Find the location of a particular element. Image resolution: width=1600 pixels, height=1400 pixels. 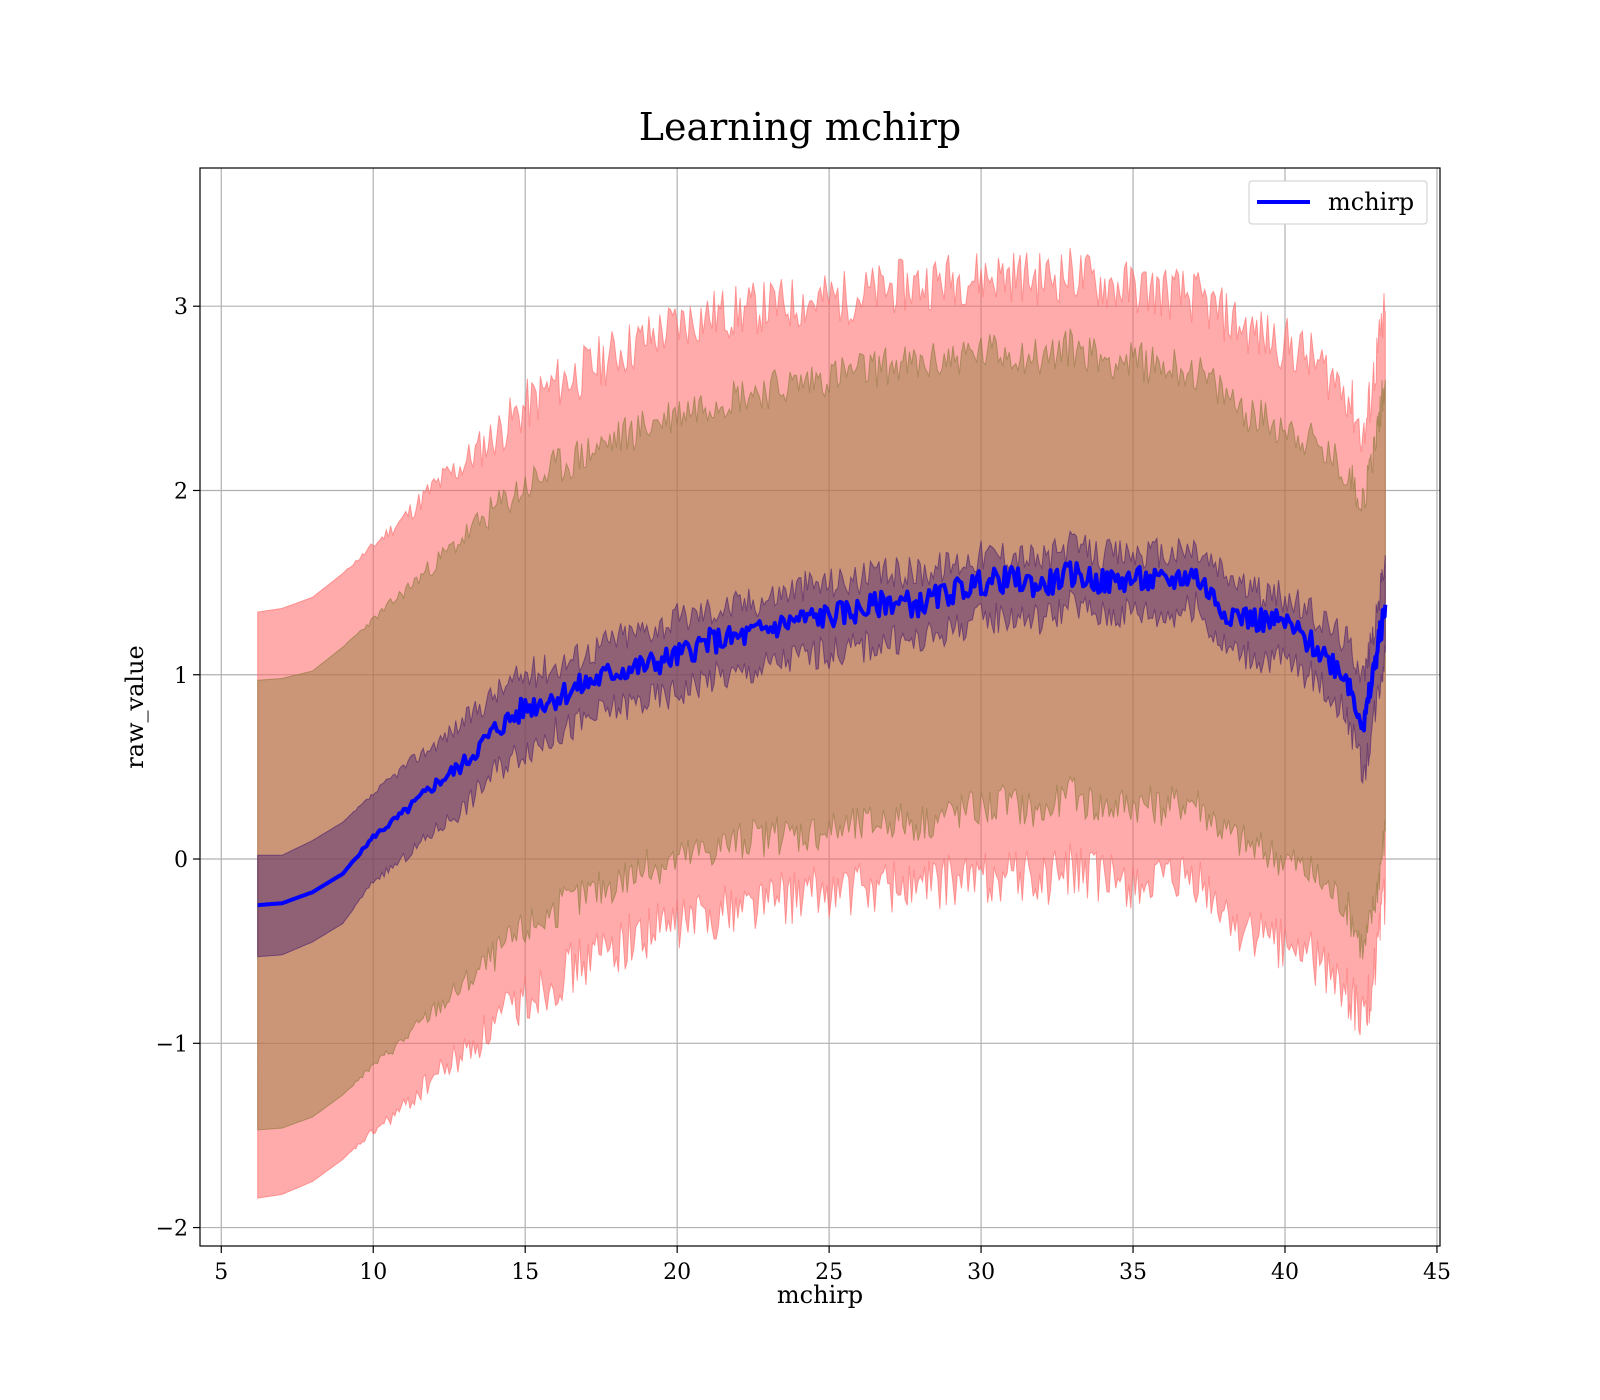

x-tick-label: 30 is located at coordinates (981, 1272).